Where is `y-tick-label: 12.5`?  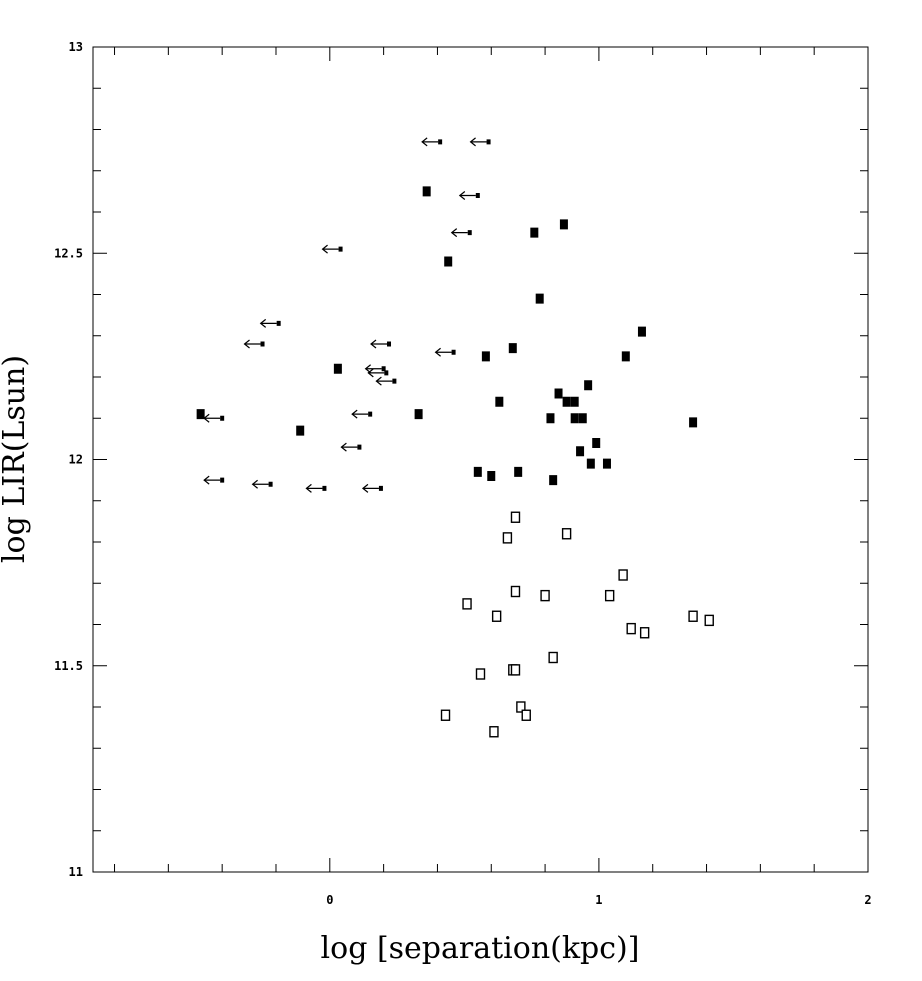
y-tick-label: 12.5 is located at coordinates (68, 253).